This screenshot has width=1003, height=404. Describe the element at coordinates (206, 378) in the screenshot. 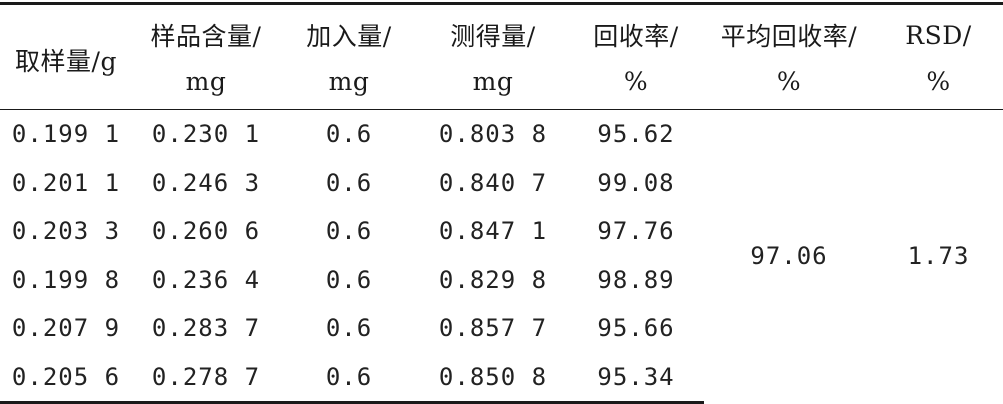

I see `cell-sample-content: 0.278 7` at that location.